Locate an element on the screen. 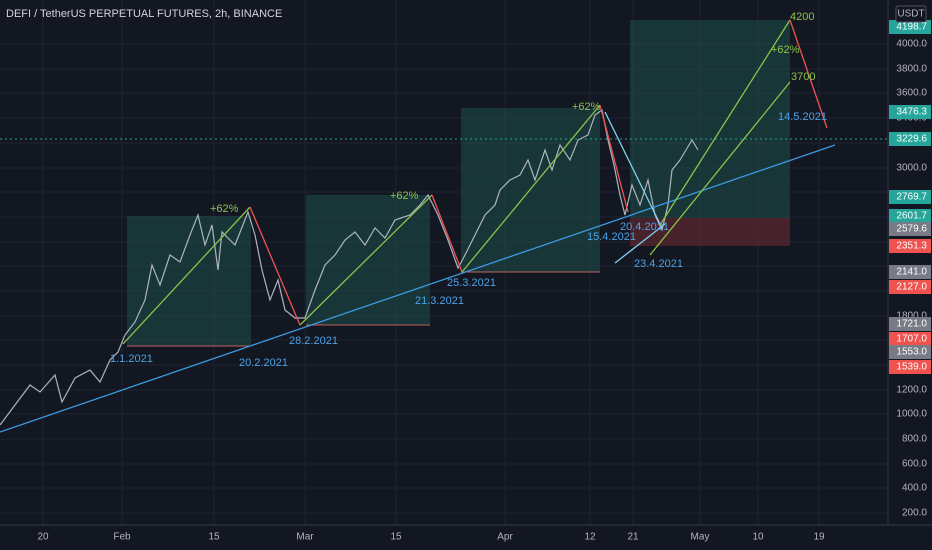  date-label: 14.5.2021 is located at coordinates (802, 117).